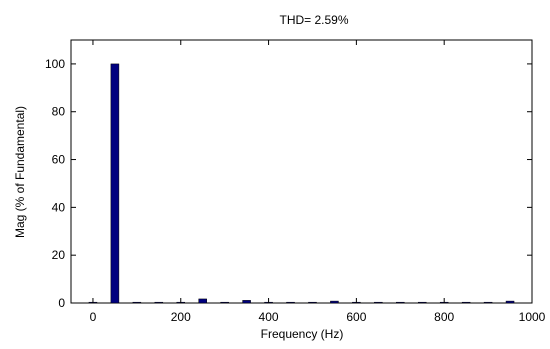 Image resolution: width=550 pixels, height=349 pixels. What do you see at coordinates (532, 317) in the screenshot?
I see `x-tick-label: 1000` at bounding box center [532, 317].